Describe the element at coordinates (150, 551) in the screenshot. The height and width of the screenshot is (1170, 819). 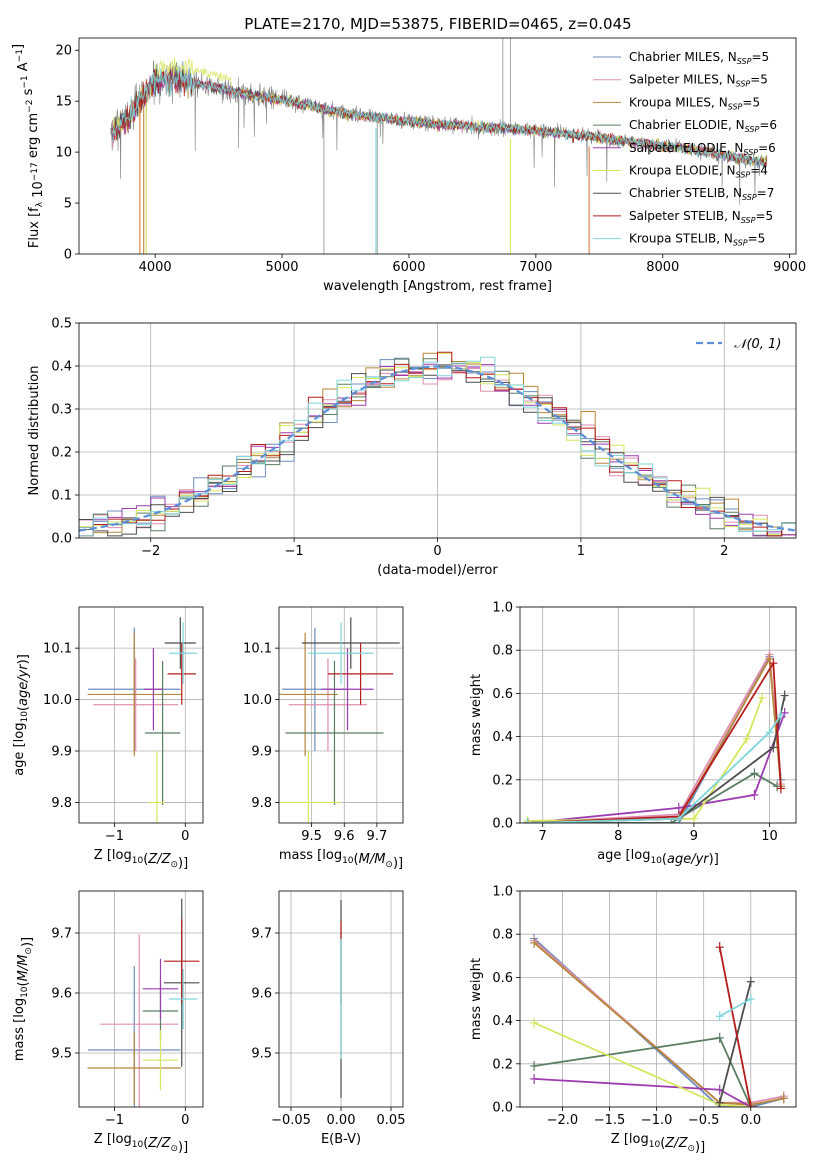
I see `x-tick-label: −2` at that location.